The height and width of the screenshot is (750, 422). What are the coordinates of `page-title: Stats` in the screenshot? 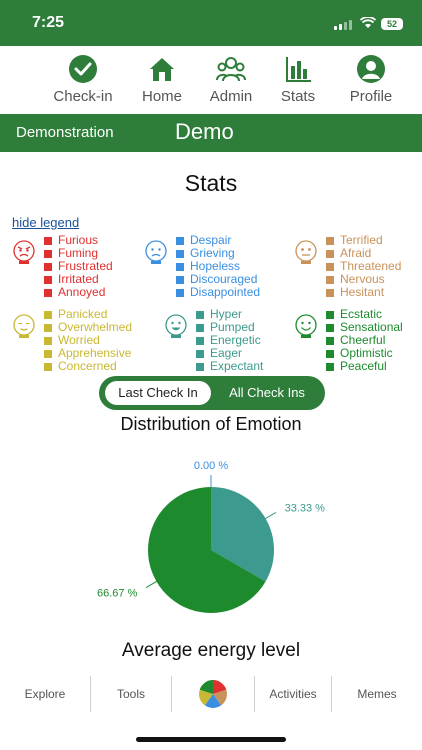 It's located at (211, 183).